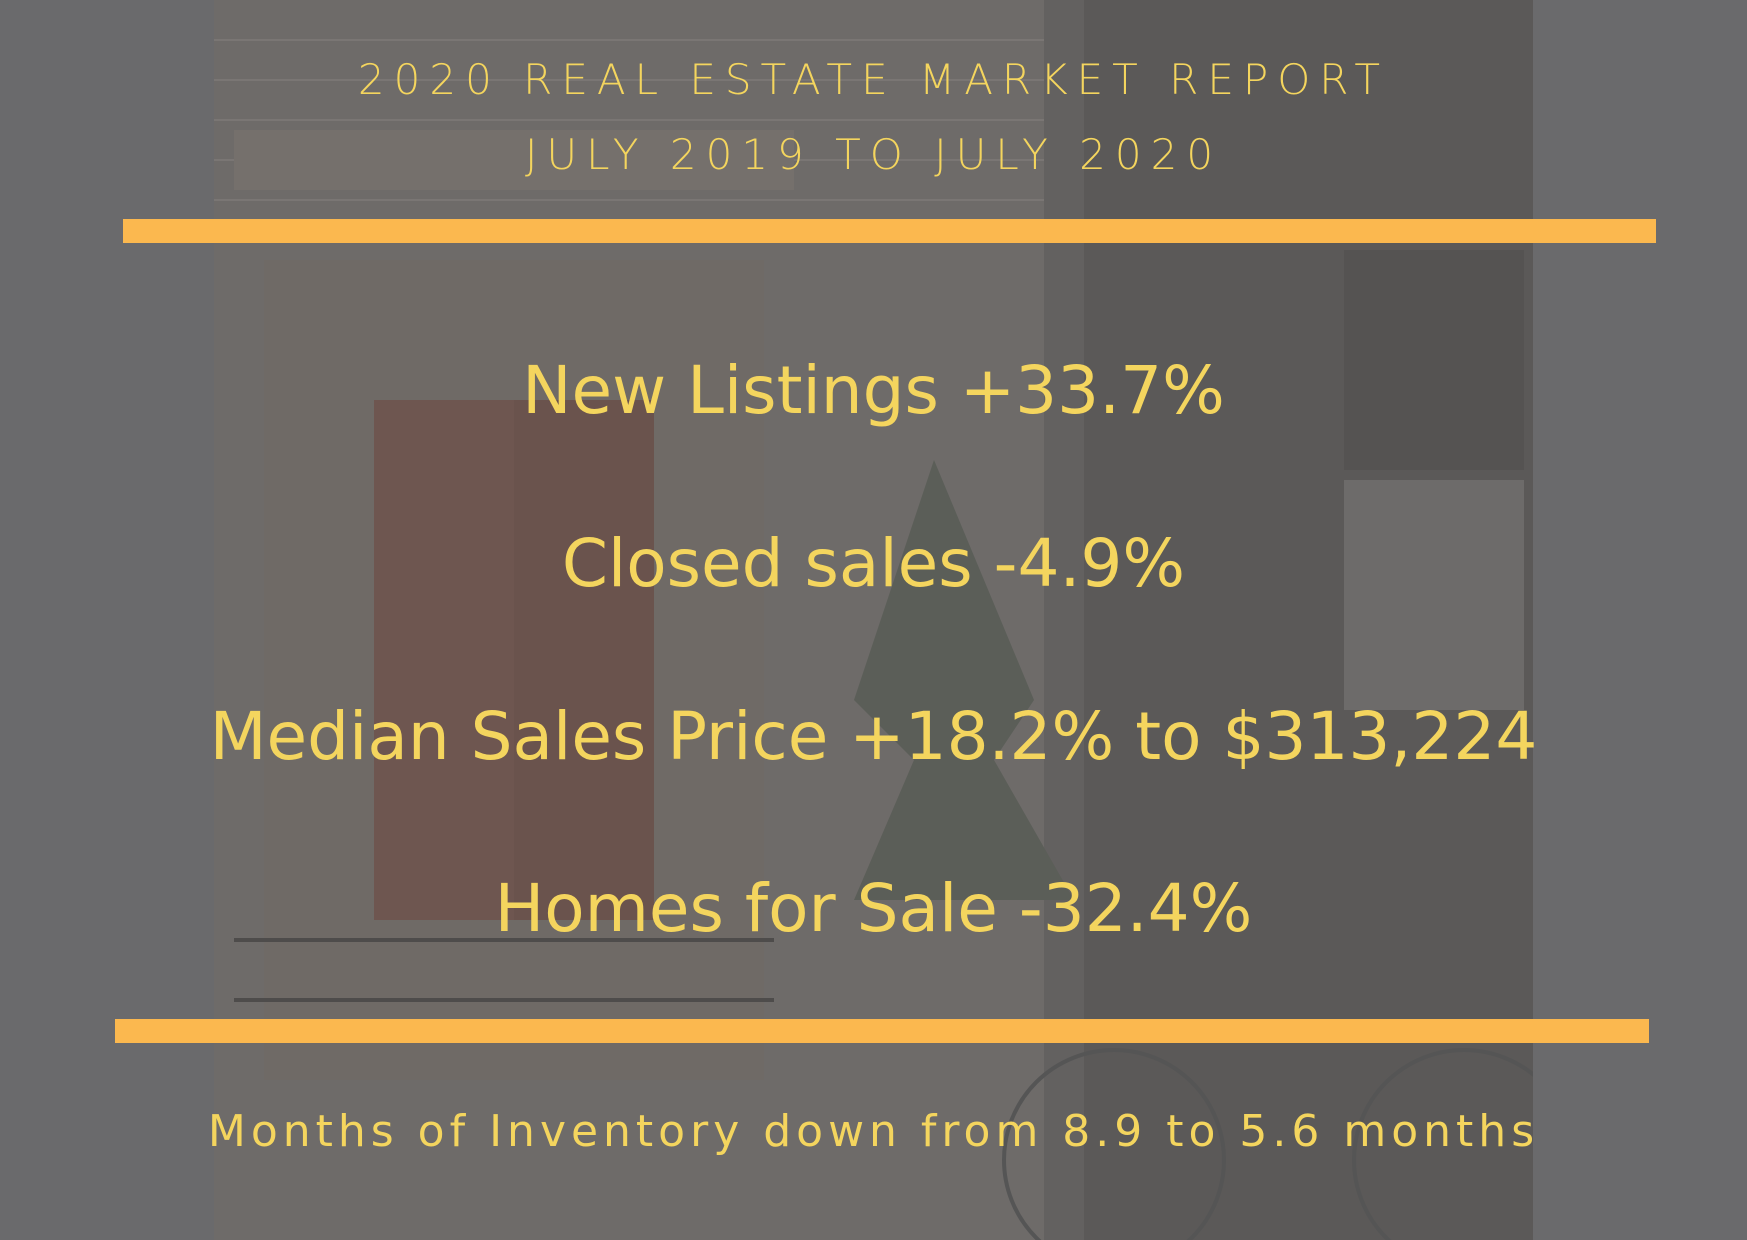 The image size is (1747, 1240). What do you see at coordinates (873, 154) in the screenshot?
I see `report-subtitle: JULY 2019 TO JULY 2020` at bounding box center [873, 154].